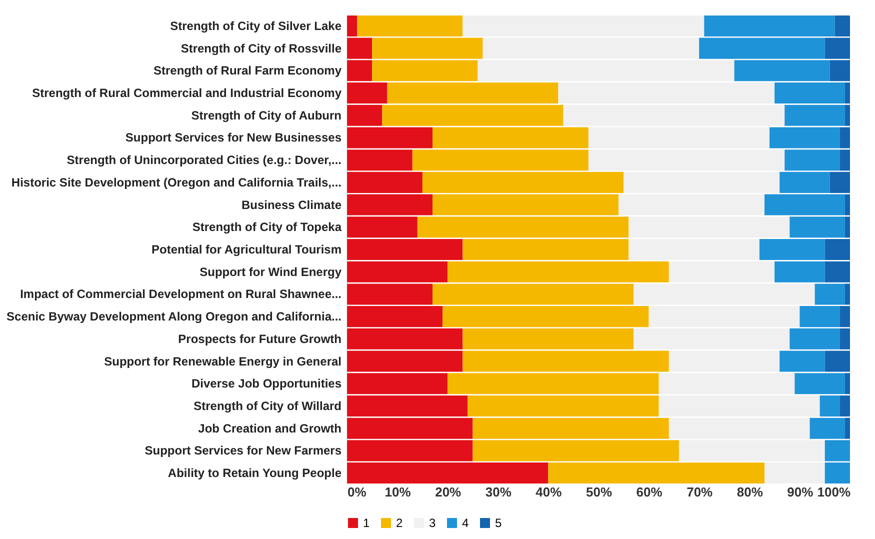 This screenshot has height=539, width=875. What do you see at coordinates (432, 523) in the screenshot?
I see `legend-label: 3` at bounding box center [432, 523].